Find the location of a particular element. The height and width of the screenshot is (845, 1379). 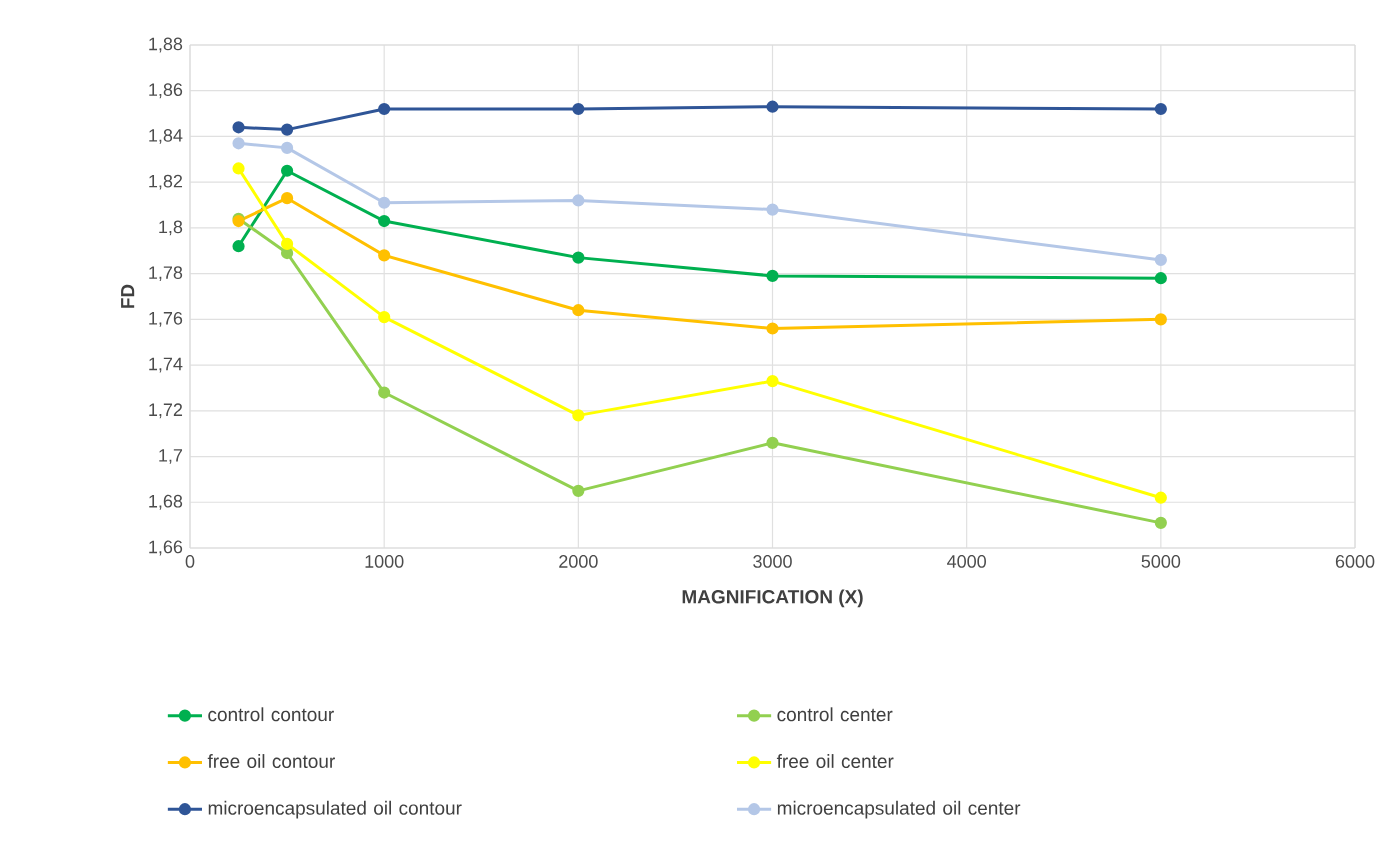

y-tick-label: 1,82 is located at coordinates (166, 182).